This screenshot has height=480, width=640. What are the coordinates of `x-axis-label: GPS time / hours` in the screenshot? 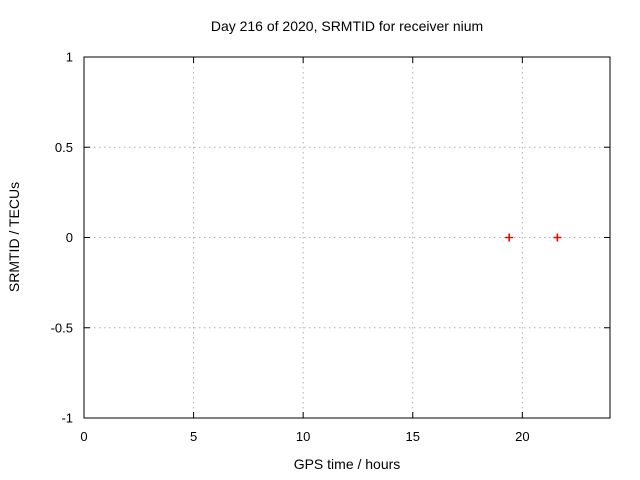 It's located at (347, 464).